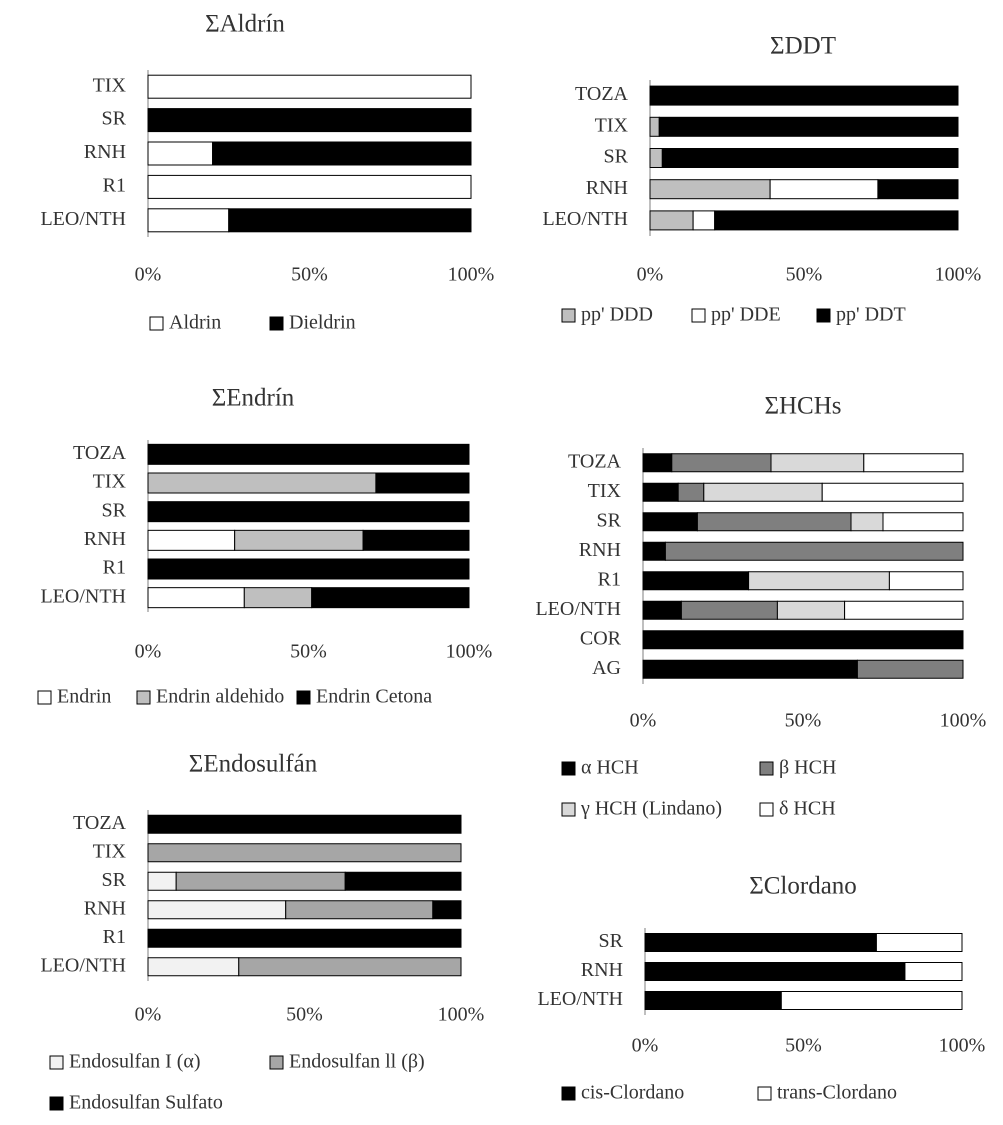 The width and height of the screenshot is (1003, 1125). Describe the element at coordinates (114, 119) in the screenshot. I see `category-label: SR` at that location.